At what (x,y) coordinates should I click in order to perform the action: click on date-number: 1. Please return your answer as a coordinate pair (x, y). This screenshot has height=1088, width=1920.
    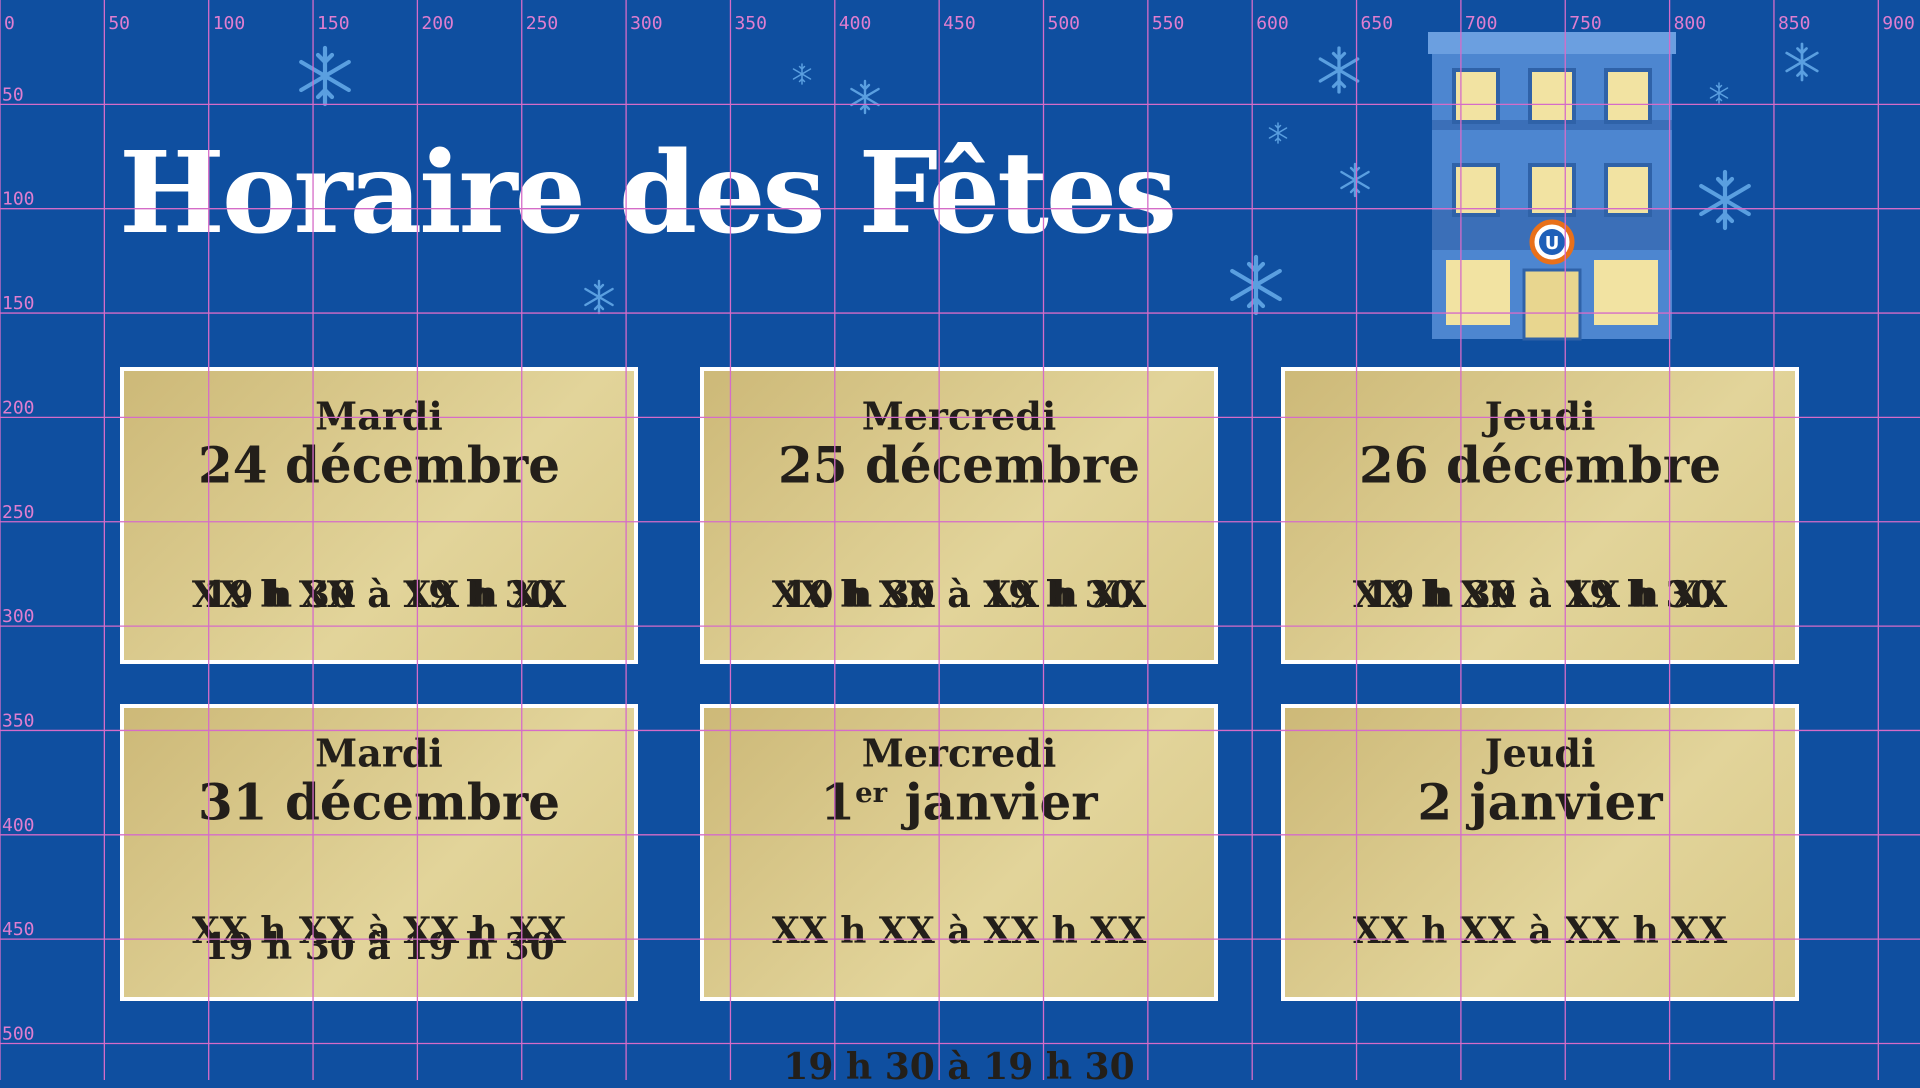
    Looking at the image, I should click on (838, 802).